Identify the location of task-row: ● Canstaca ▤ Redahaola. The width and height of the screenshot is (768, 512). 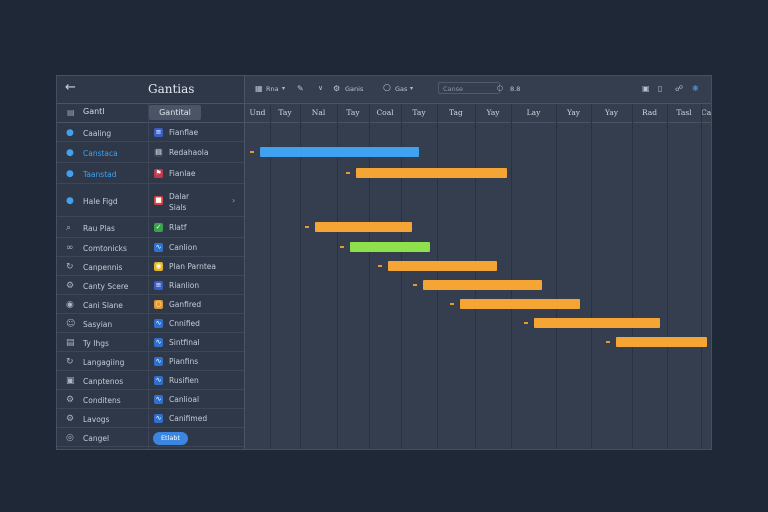
(150, 152).